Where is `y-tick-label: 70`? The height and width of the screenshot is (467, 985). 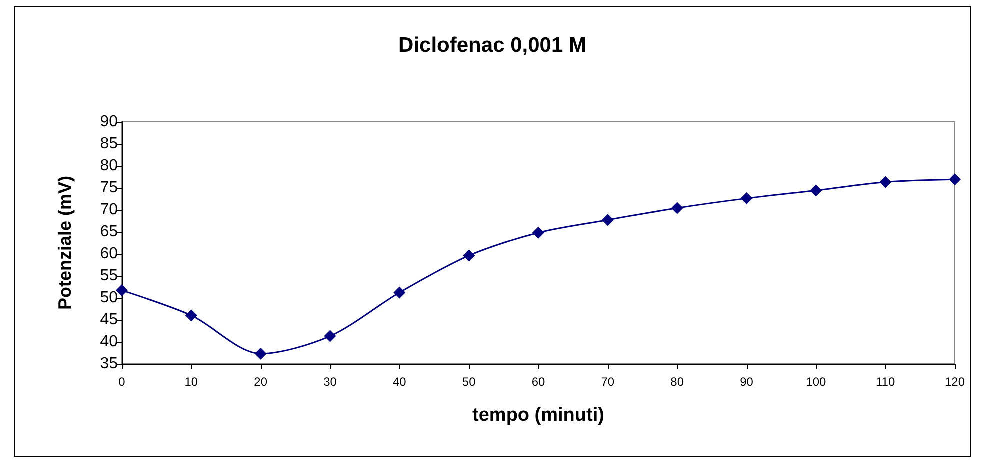
y-tick-label: 70 is located at coordinates (109, 210).